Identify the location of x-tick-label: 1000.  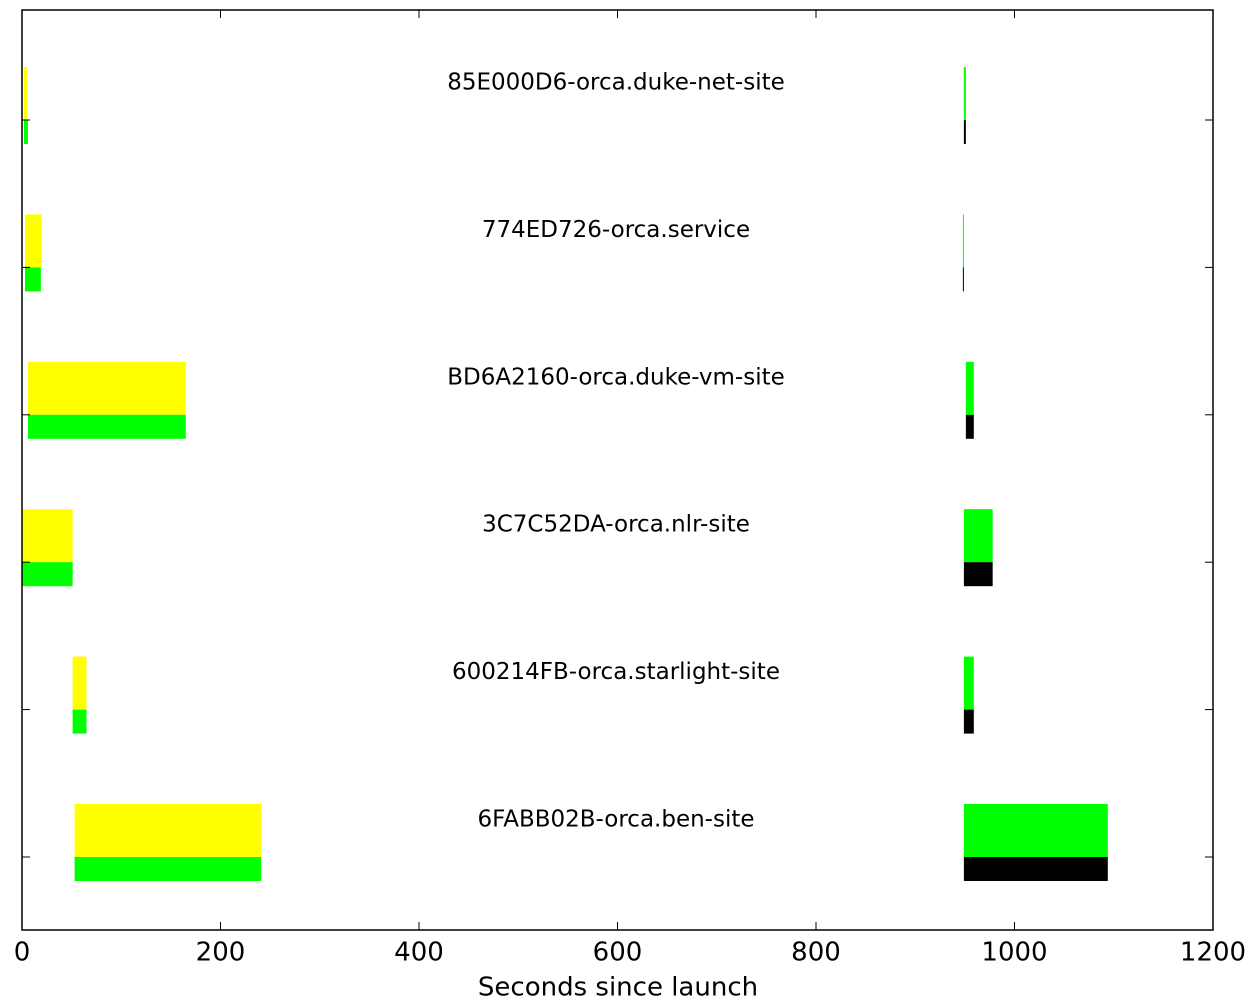
(1014, 953).